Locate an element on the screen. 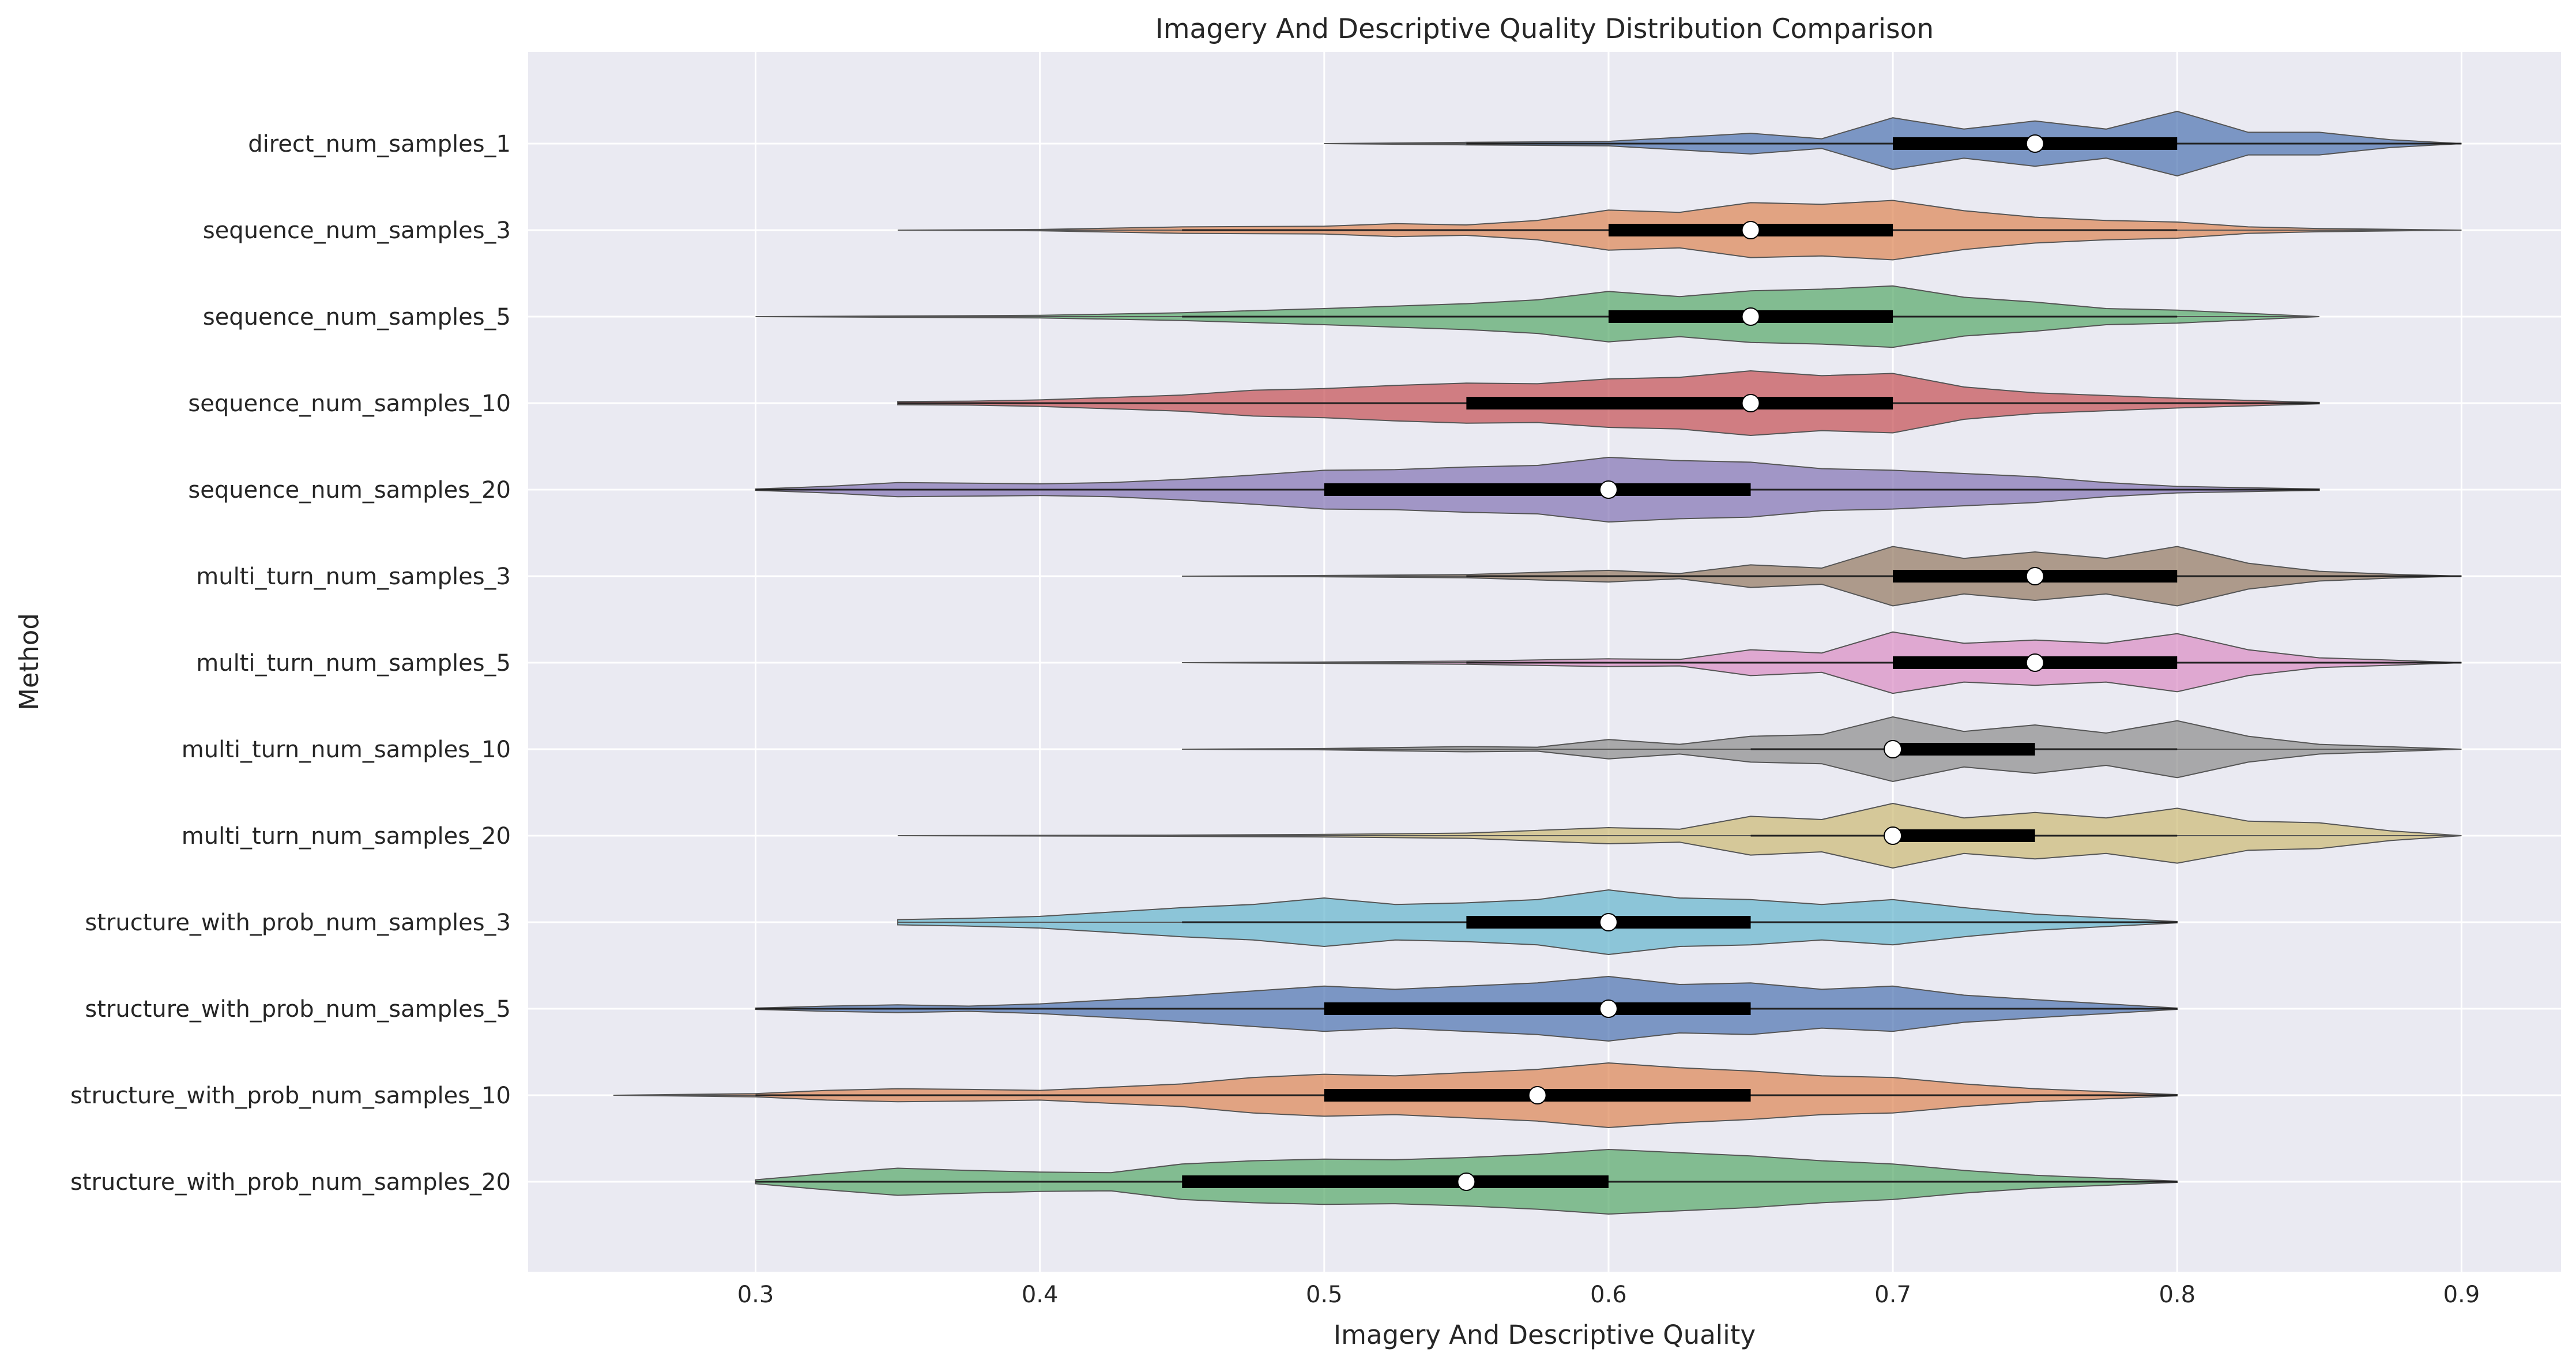  y-category-label: sequence_num_samples_10 is located at coordinates (349, 404).